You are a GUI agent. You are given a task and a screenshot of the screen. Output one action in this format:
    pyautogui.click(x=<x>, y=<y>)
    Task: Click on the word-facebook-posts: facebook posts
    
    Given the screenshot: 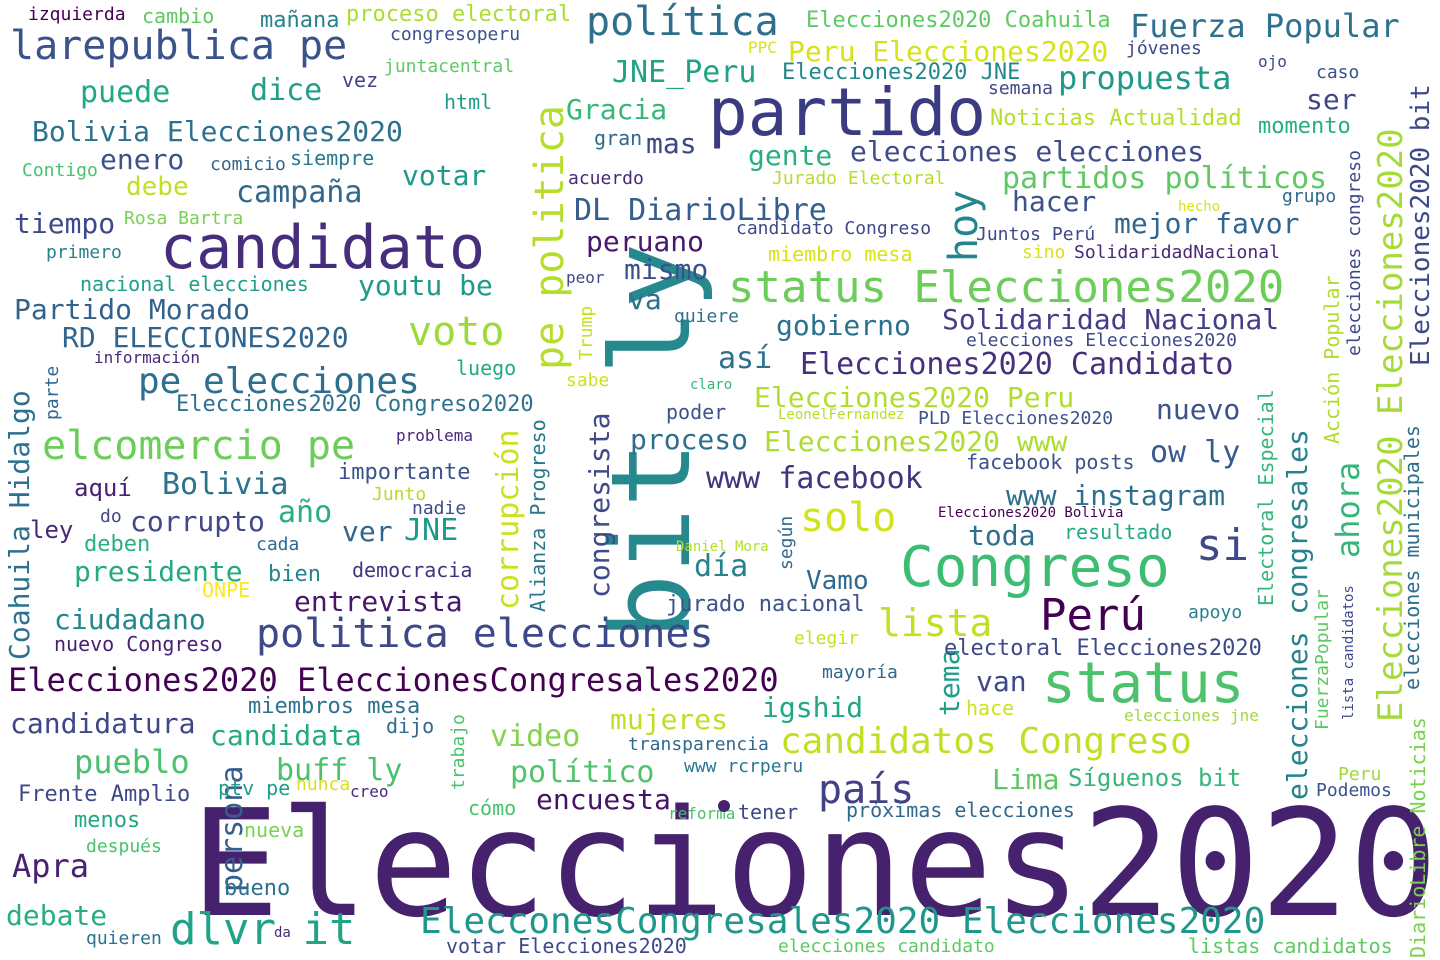 What is the action you would take?
    pyautogui.click(x=1050, y=462)
    